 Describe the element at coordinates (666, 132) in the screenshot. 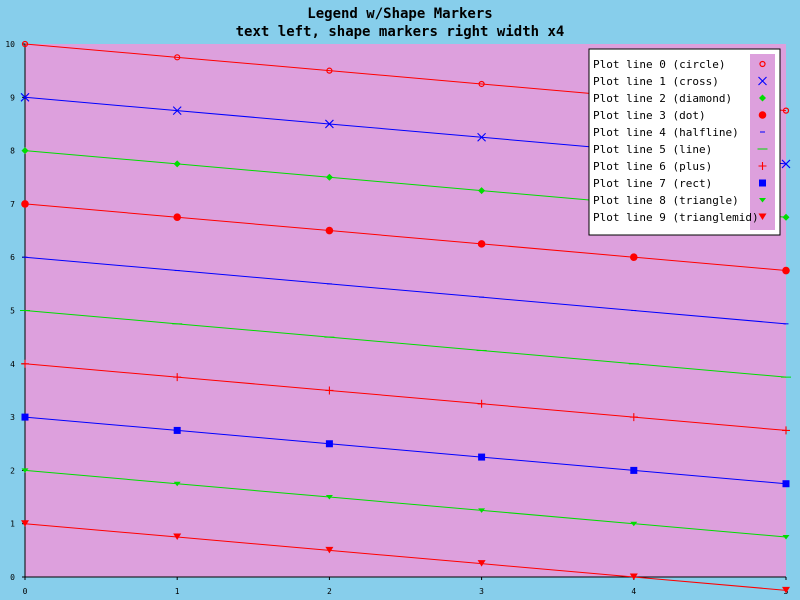

I see `legend-label: Plot line 4 (halfline)` at that location.